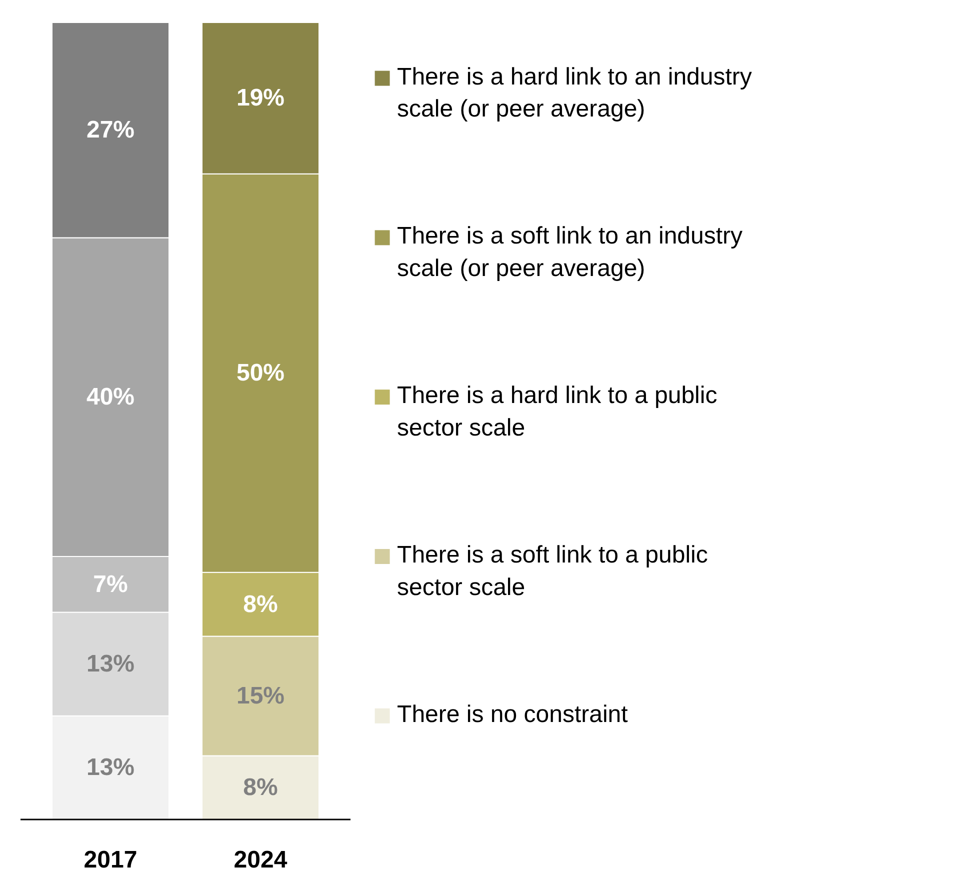 The image size is (979, 883). I want to click on data-label: 19%, so click(260, 98).